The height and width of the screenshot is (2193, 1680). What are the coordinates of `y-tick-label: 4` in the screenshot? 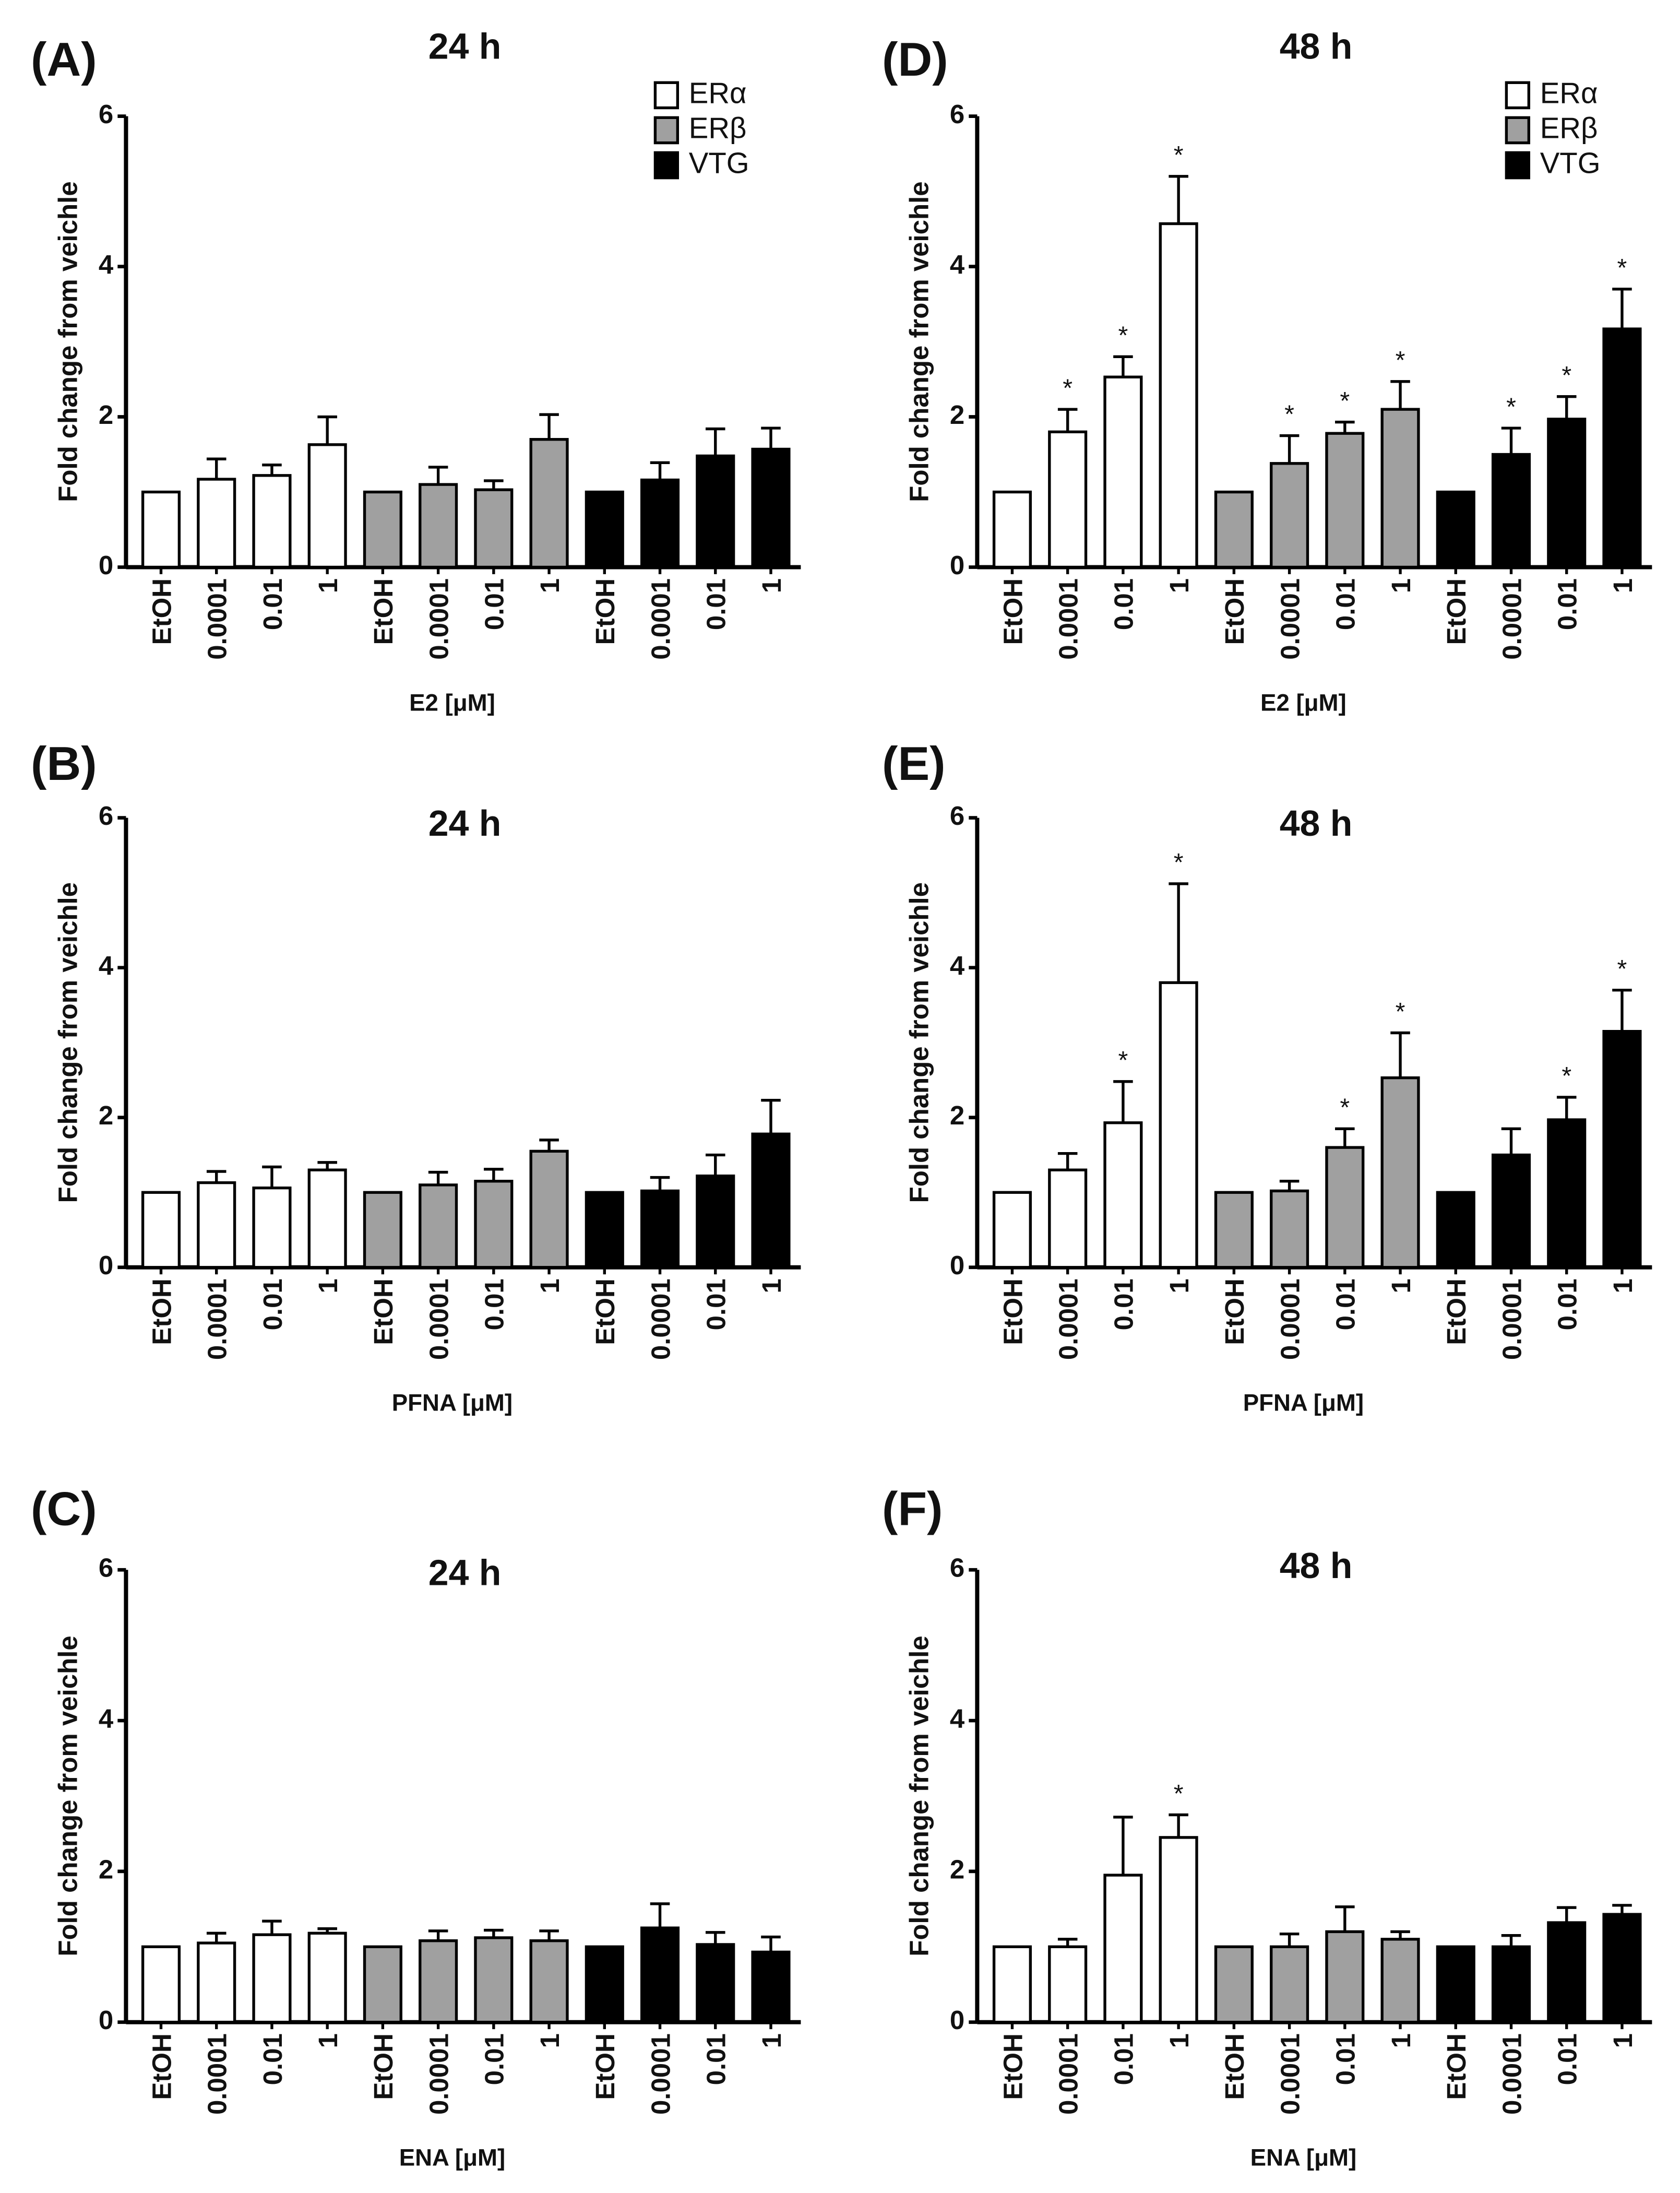 It's located at (106, 265).